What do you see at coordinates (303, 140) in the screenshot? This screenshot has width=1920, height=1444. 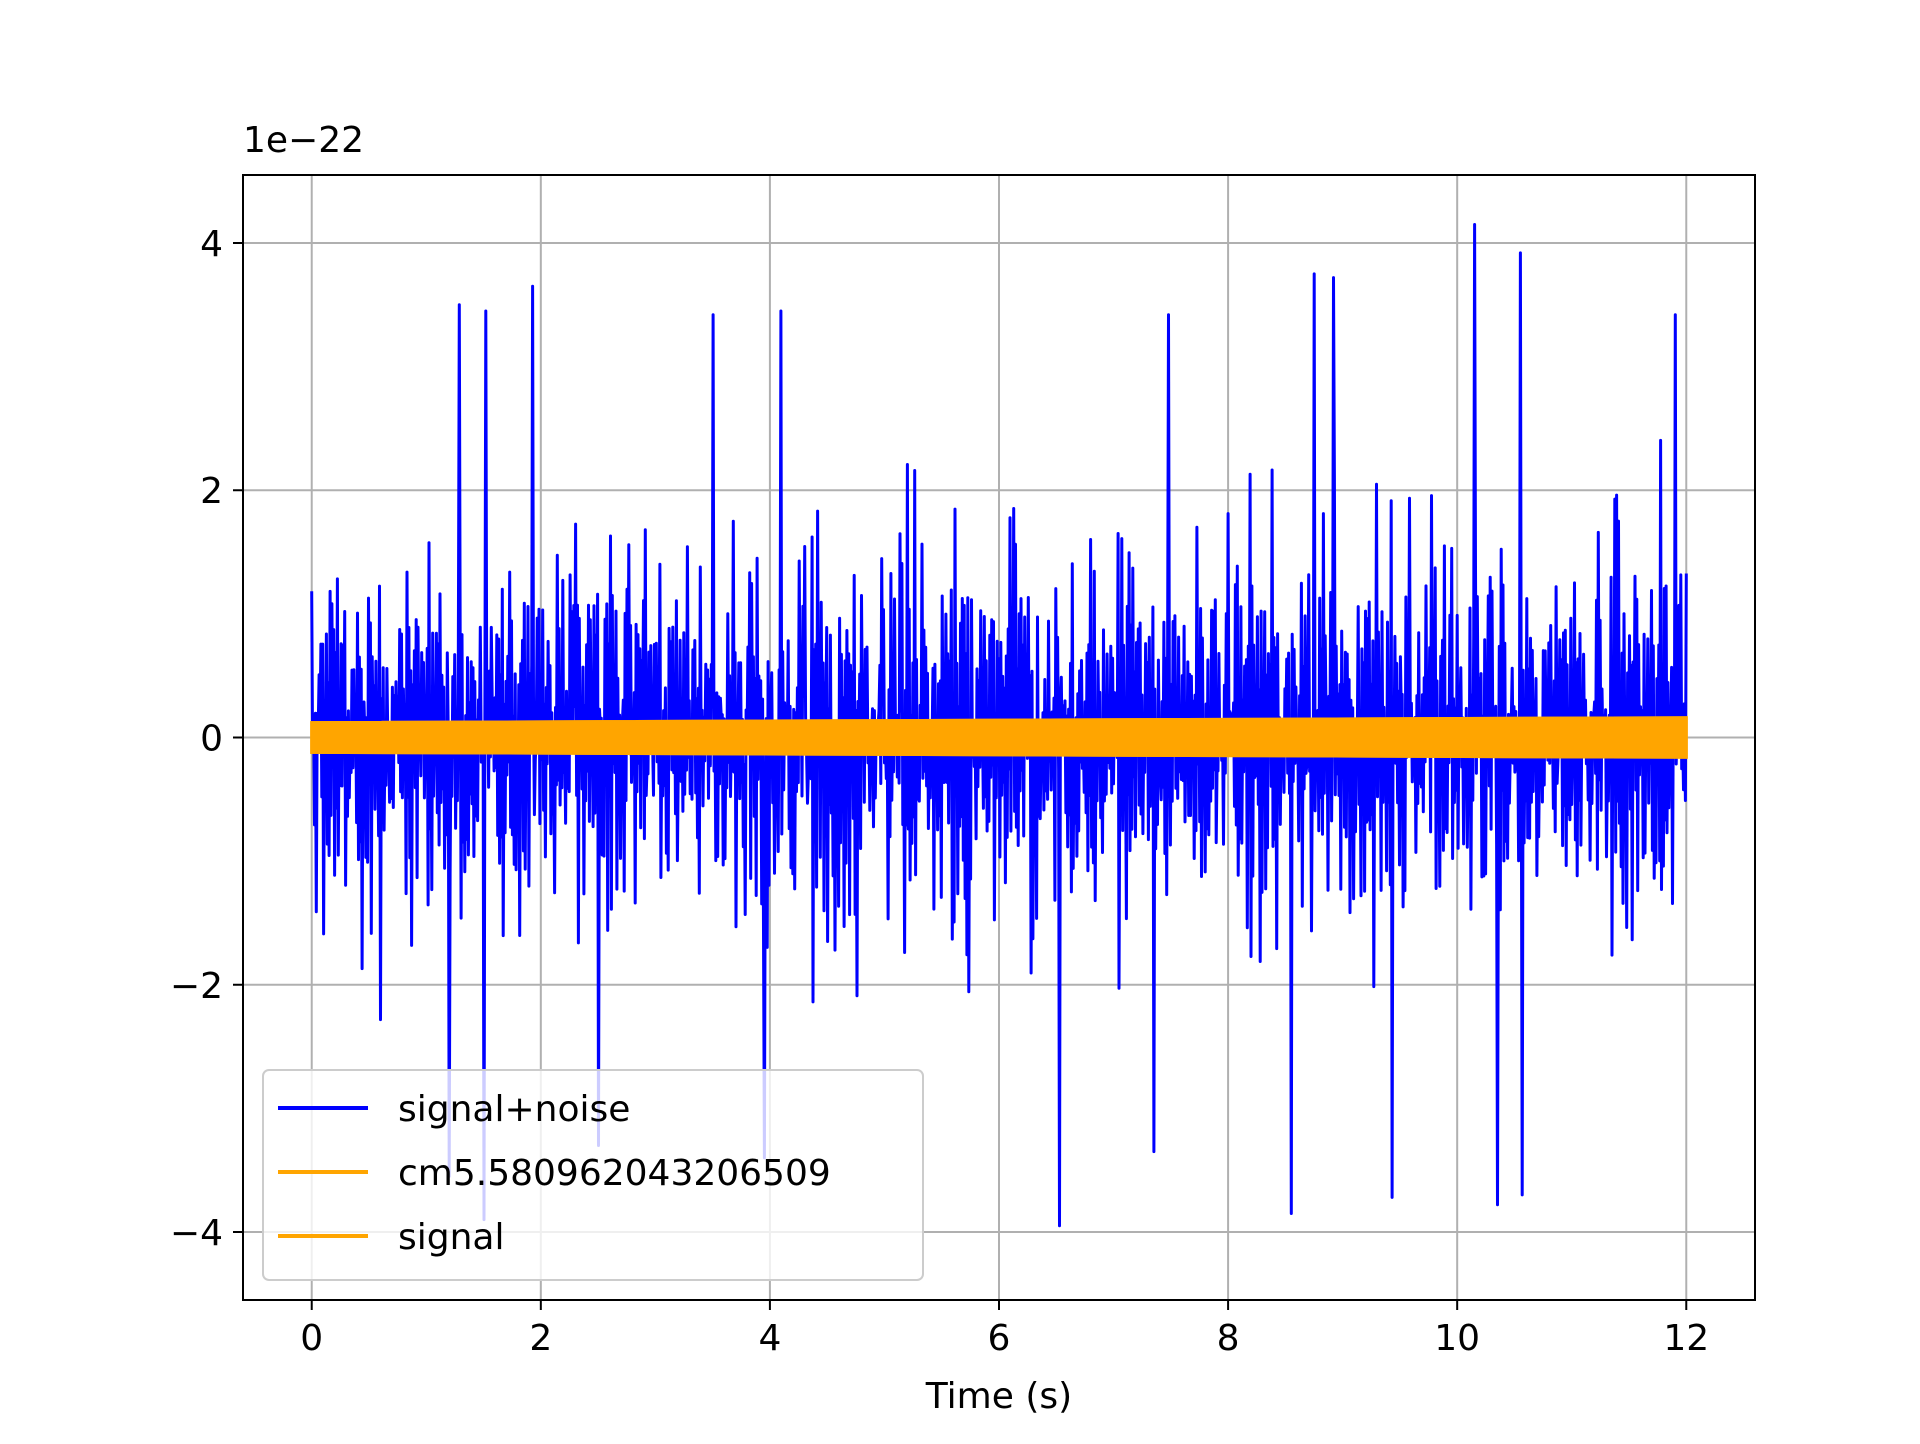 I see `y-offset-label: 1e−22` at bounding box center [303, 140].